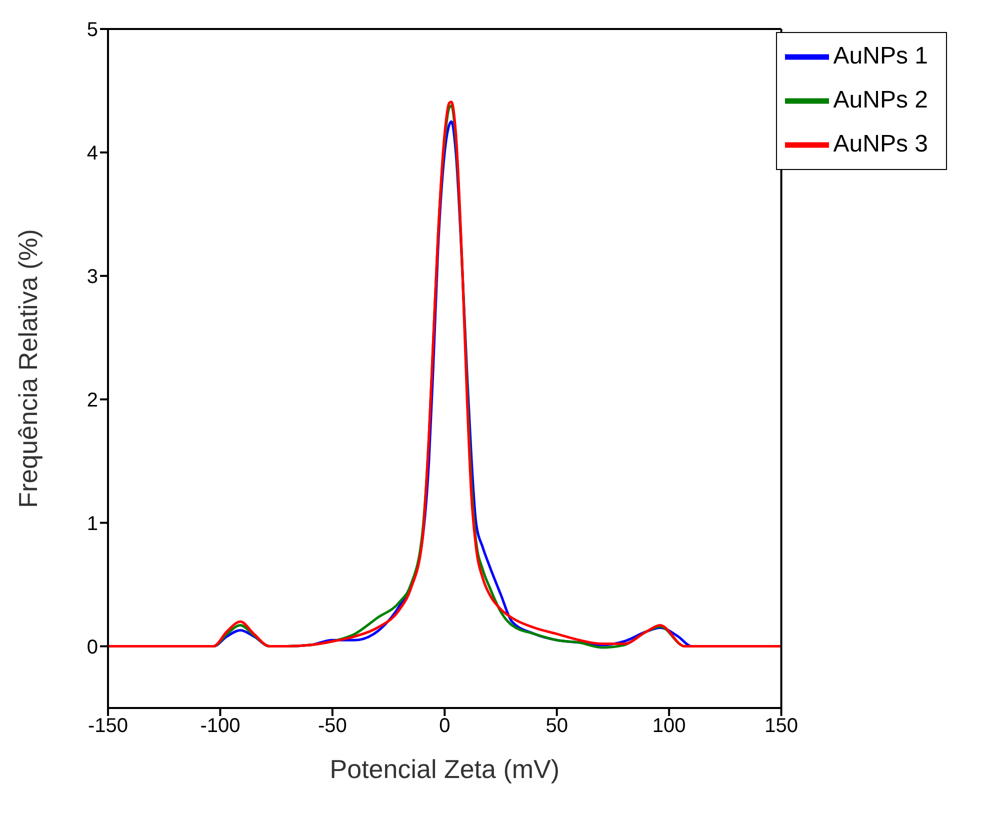  What do you see at coordinates (332, 726) in the screenshot?
I see `x-tick-label: -50` at bounding box center [332, 726].